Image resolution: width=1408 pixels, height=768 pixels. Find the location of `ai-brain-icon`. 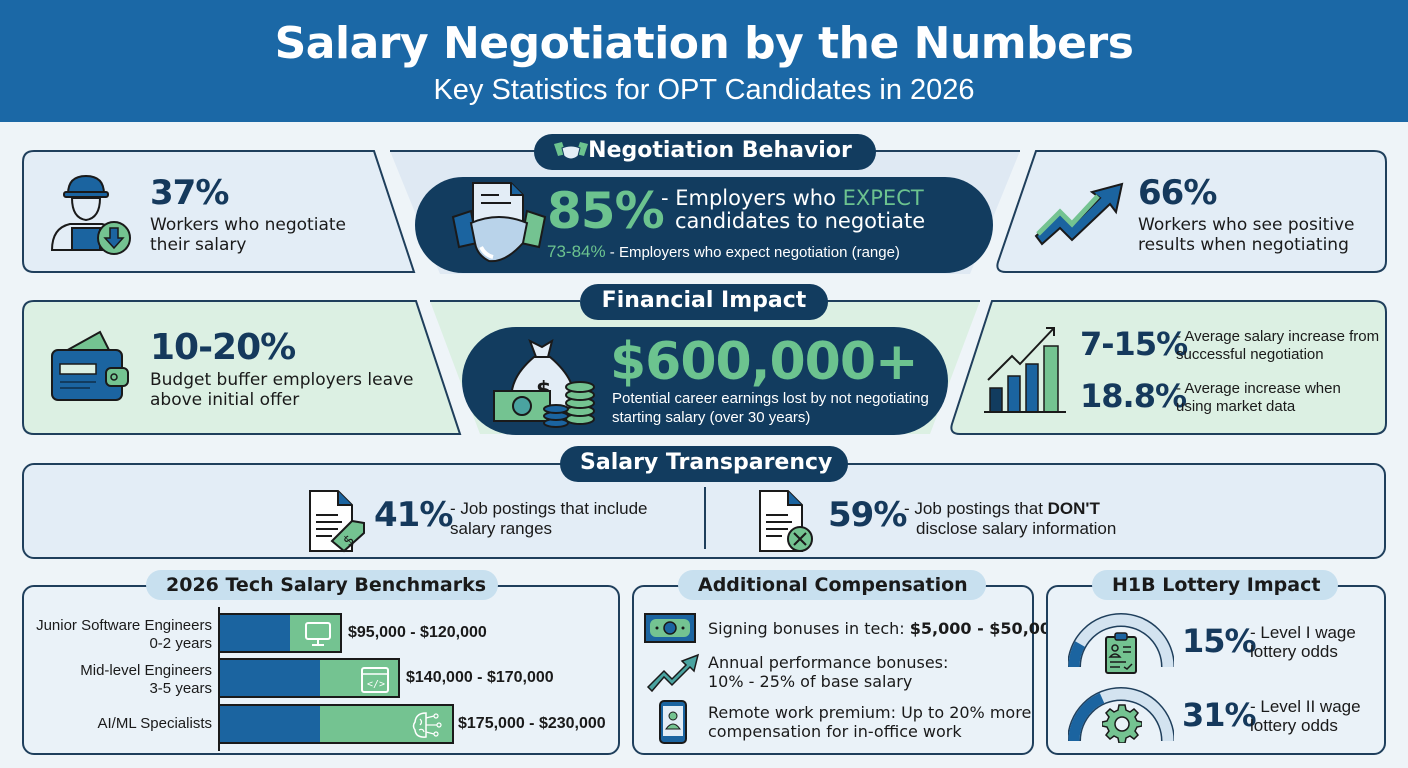

ai-brain-icon is located at coordinates (427, 725).